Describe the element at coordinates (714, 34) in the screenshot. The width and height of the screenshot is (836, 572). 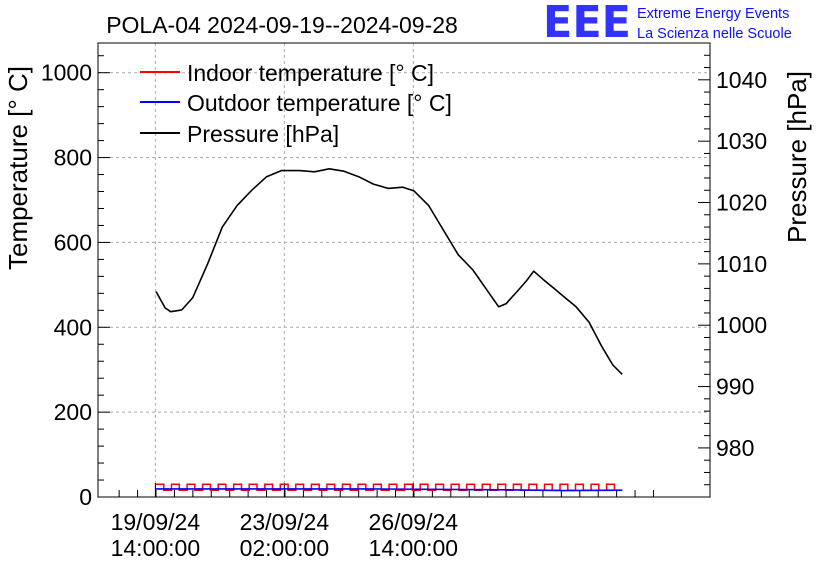
I see `eee-logo-line2: La Scienza nelle Scuole` at that location.